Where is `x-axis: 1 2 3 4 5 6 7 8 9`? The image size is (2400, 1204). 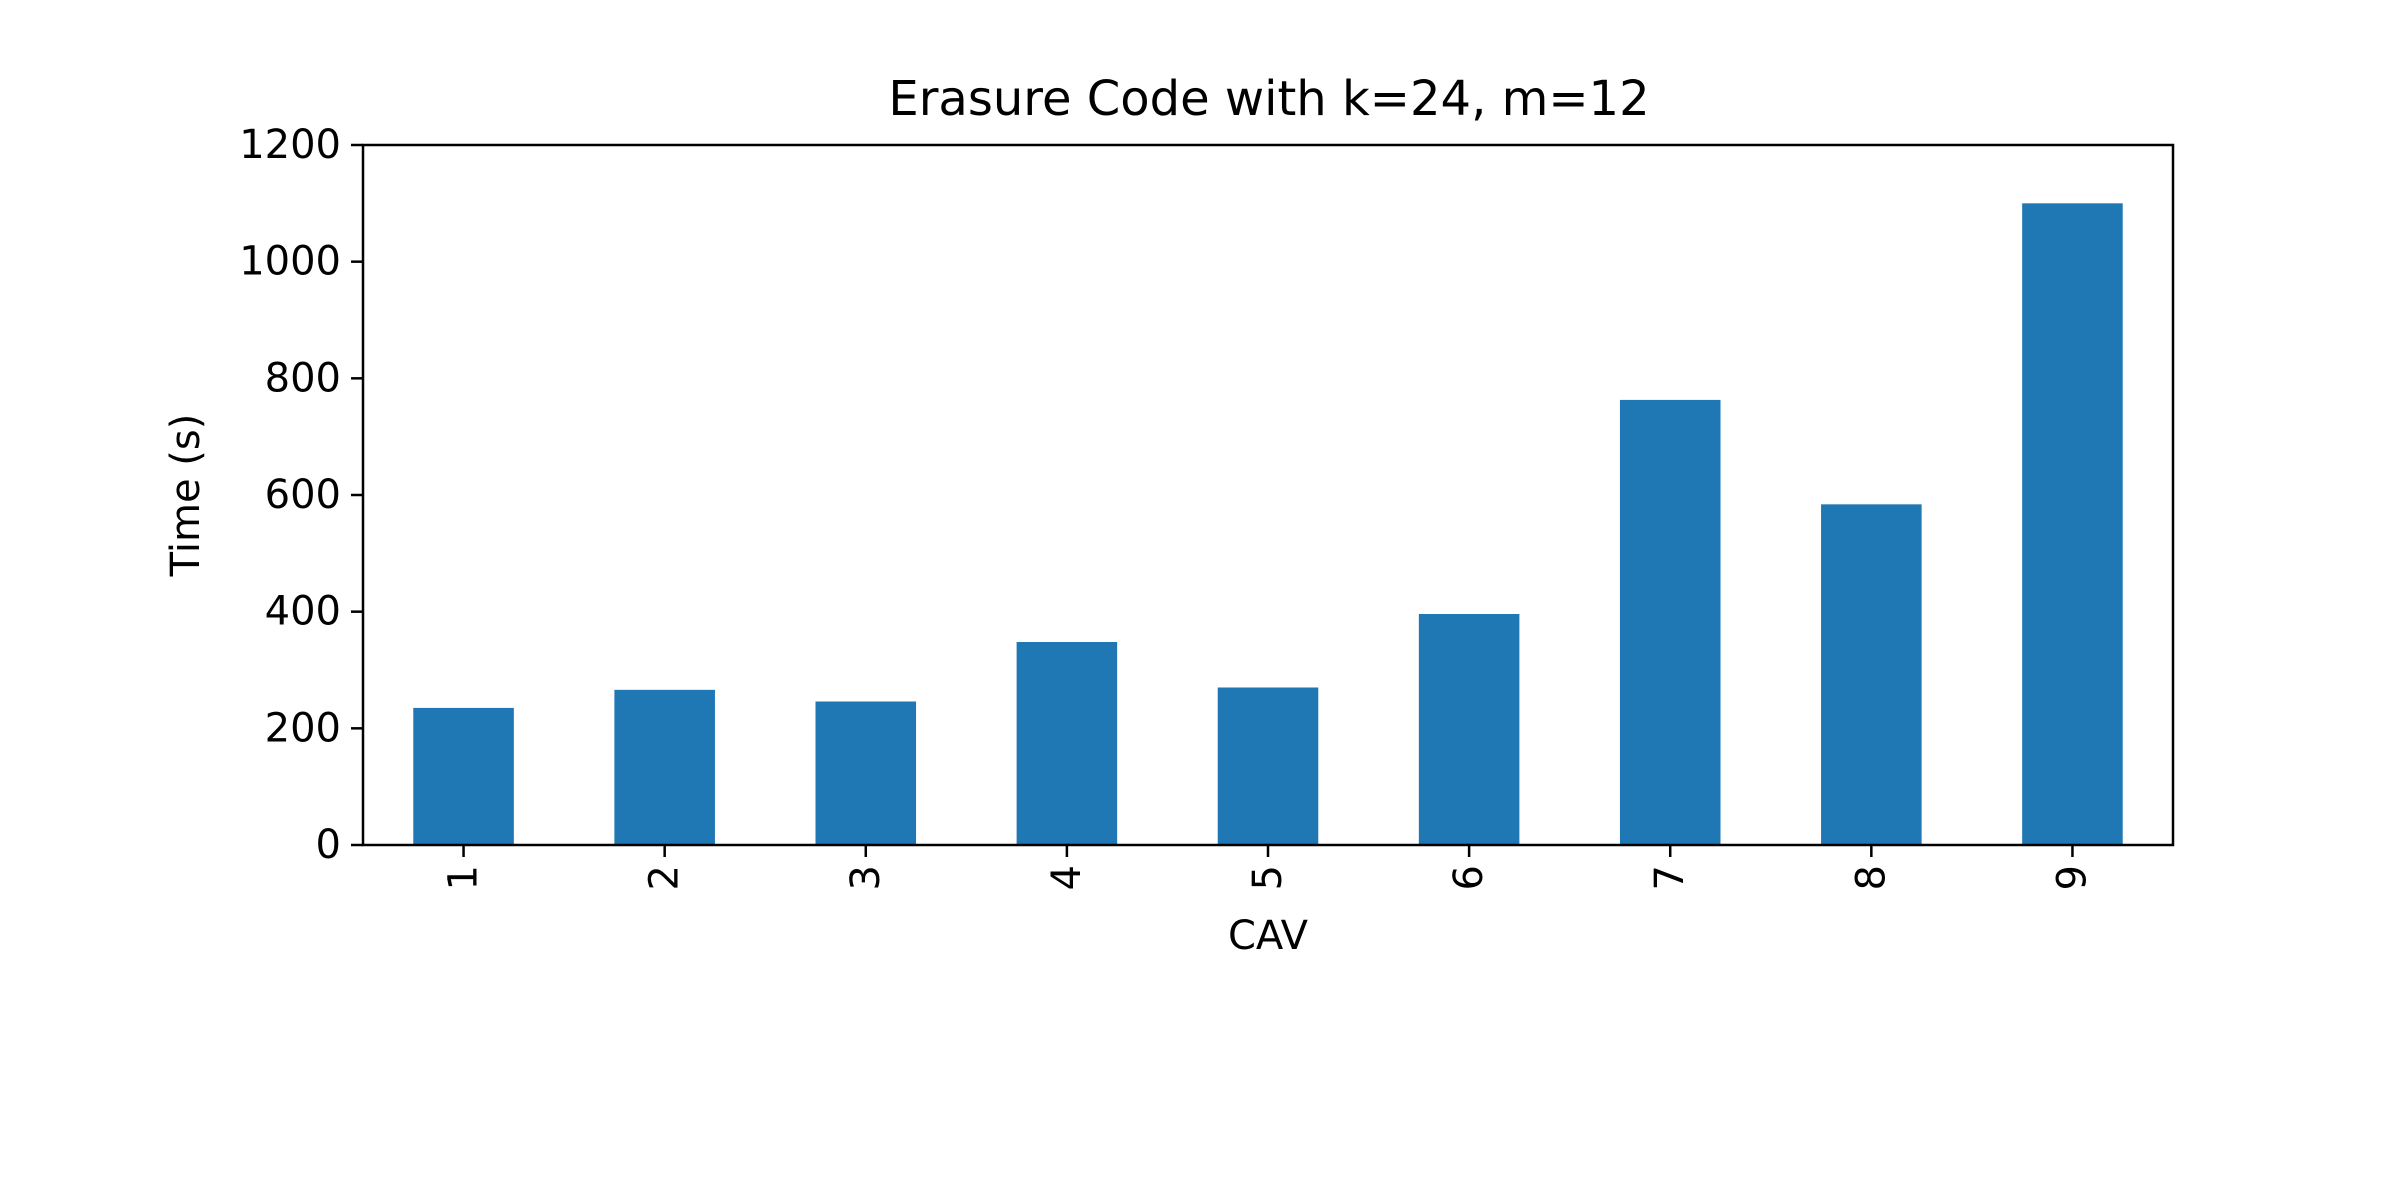 x-axis: 1 2 3 4 5 6 7 8 9 is located at coordinates (1268, 867).